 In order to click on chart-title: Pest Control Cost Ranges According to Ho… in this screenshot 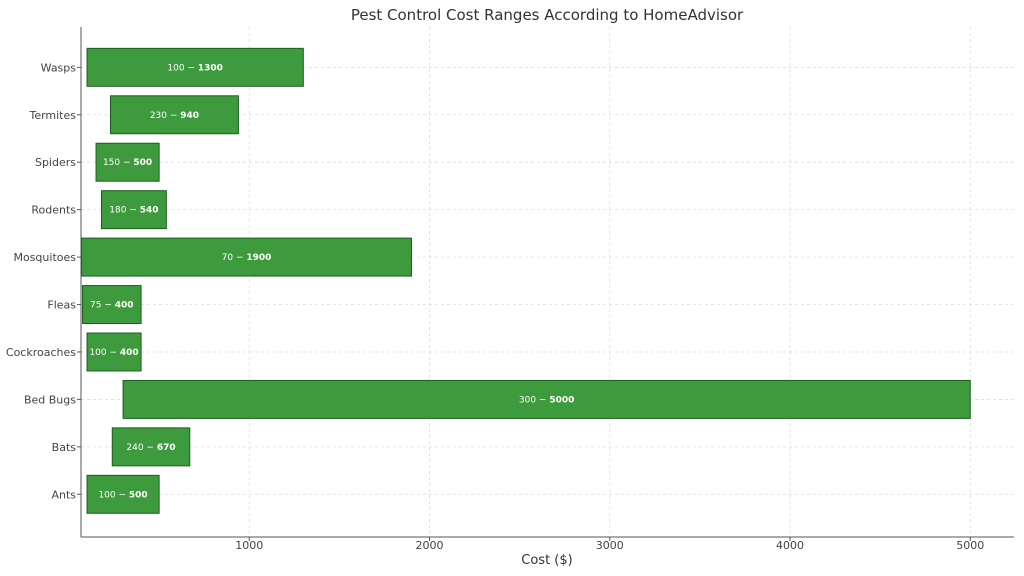, I will do `click(547, 15)`.